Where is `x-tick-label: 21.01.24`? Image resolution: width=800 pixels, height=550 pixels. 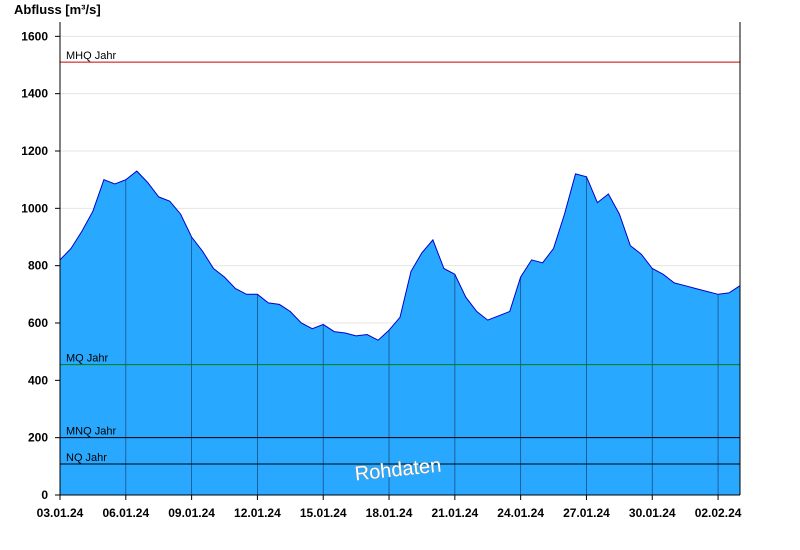 x-tick-label: 21.01.24 is located at coordinates (454, 513).